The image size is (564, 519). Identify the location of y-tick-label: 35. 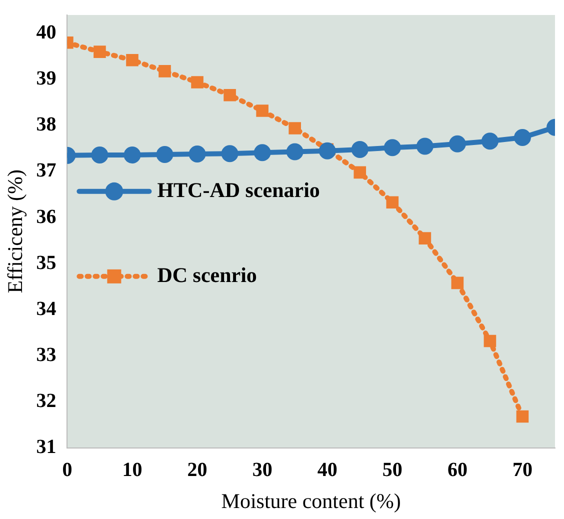
(46, 263).